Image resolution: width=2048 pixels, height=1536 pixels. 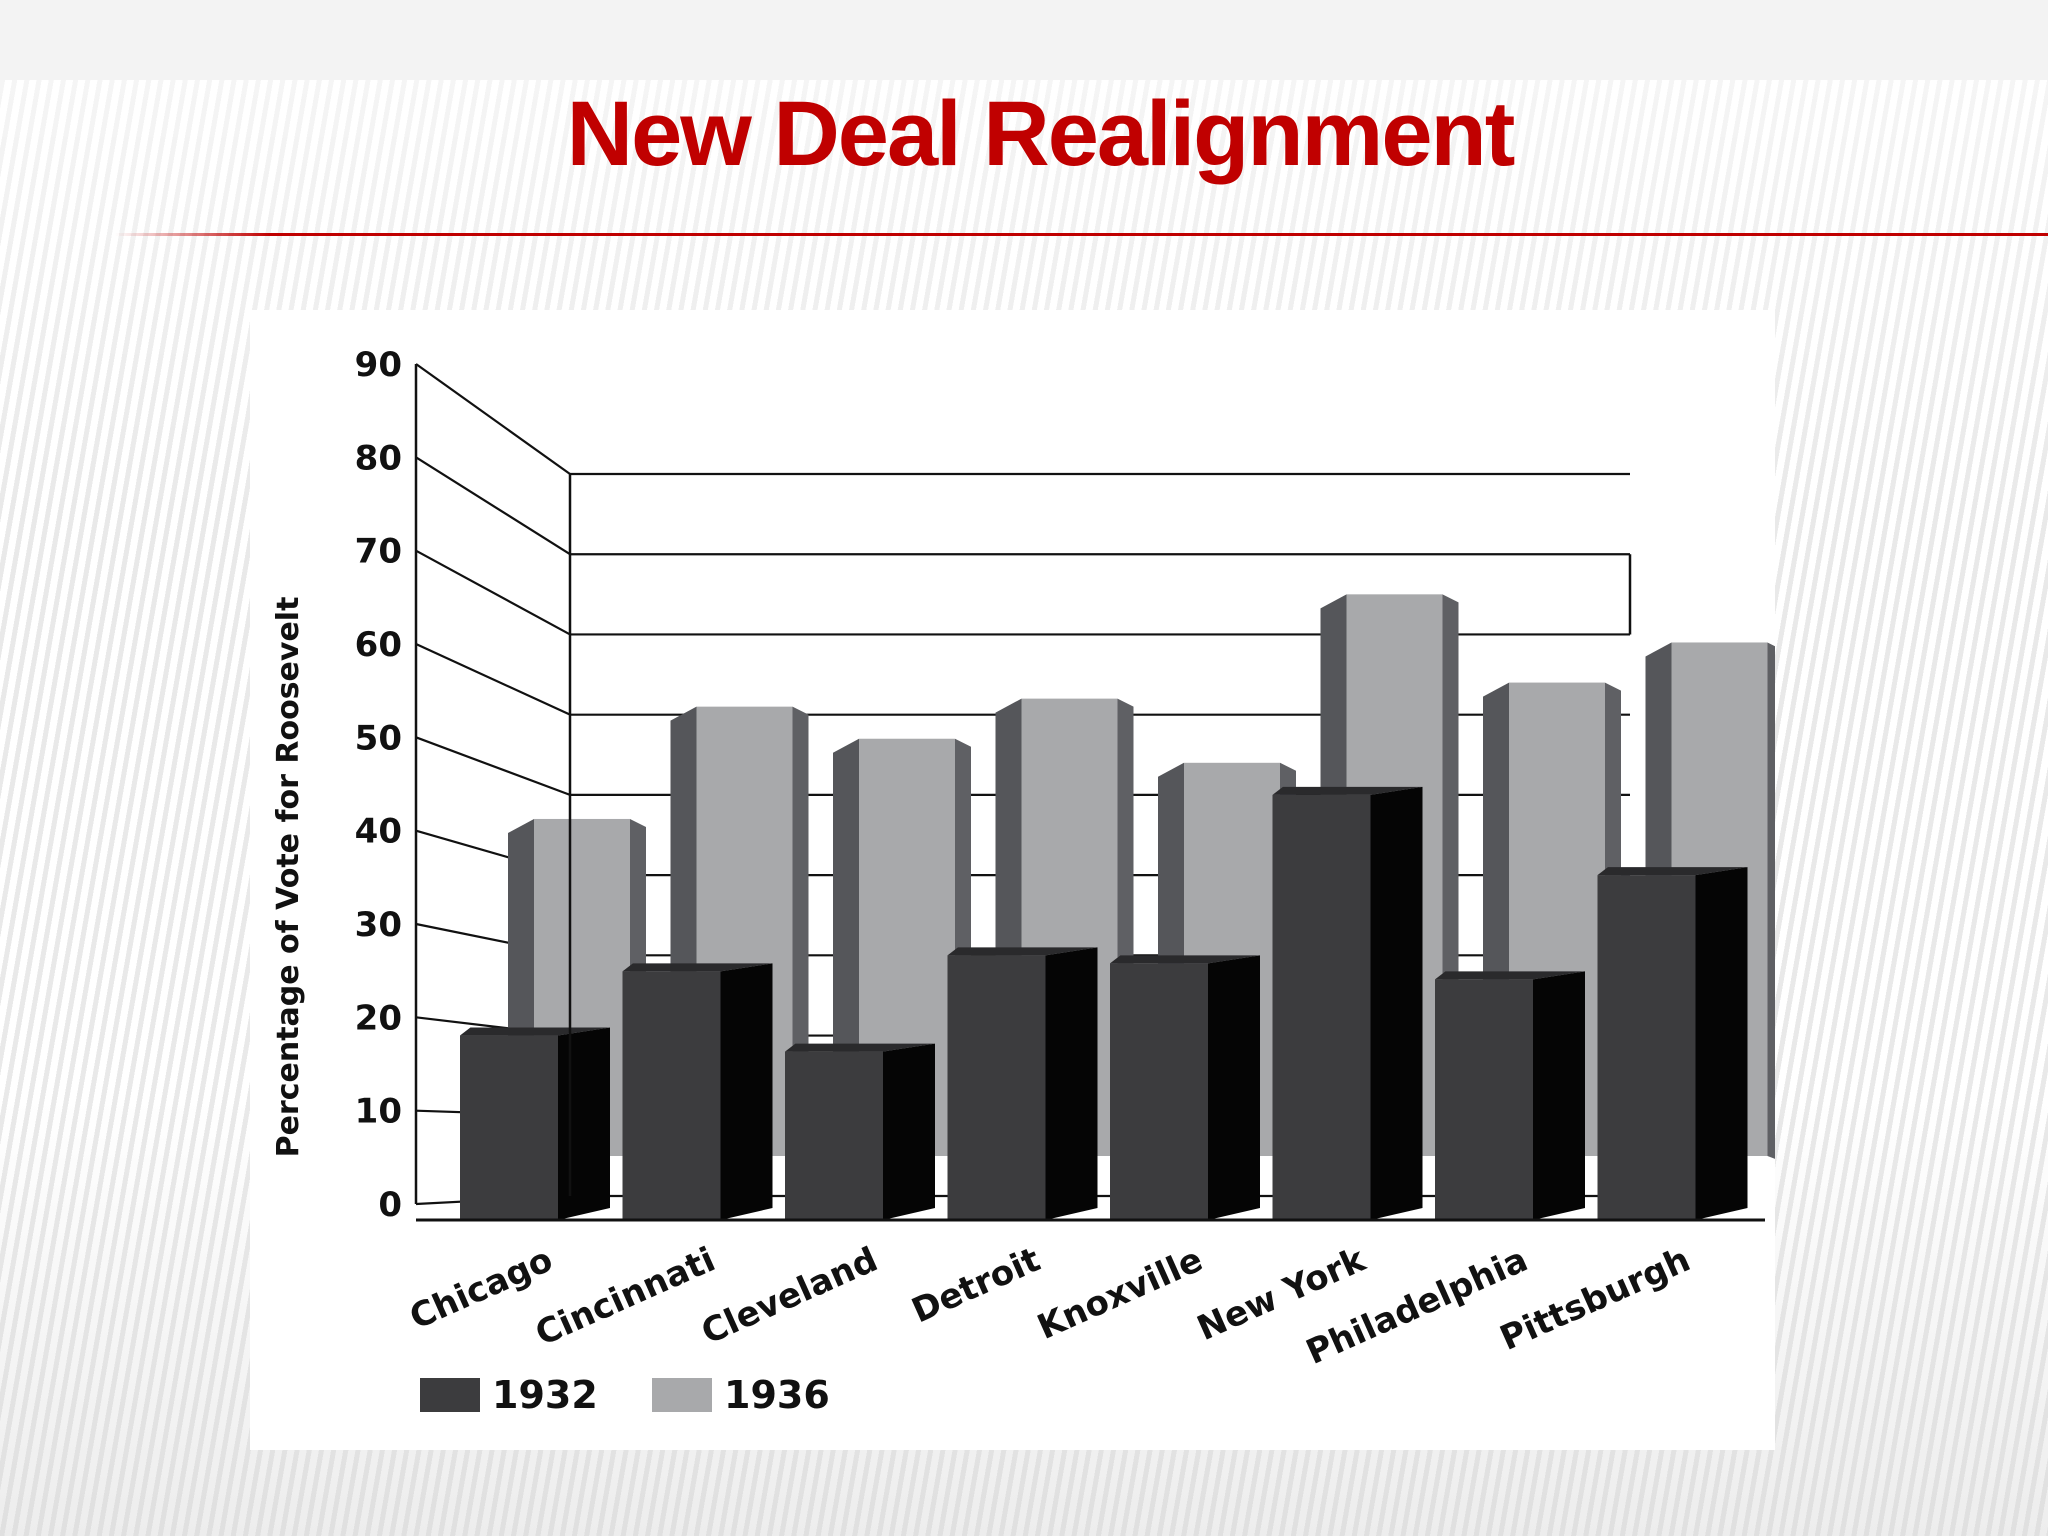 What do you see at coordinates (777, 1395) in the screenshot?
I see `legend-label-1936: 1936` at bounding box center [777, 1395].